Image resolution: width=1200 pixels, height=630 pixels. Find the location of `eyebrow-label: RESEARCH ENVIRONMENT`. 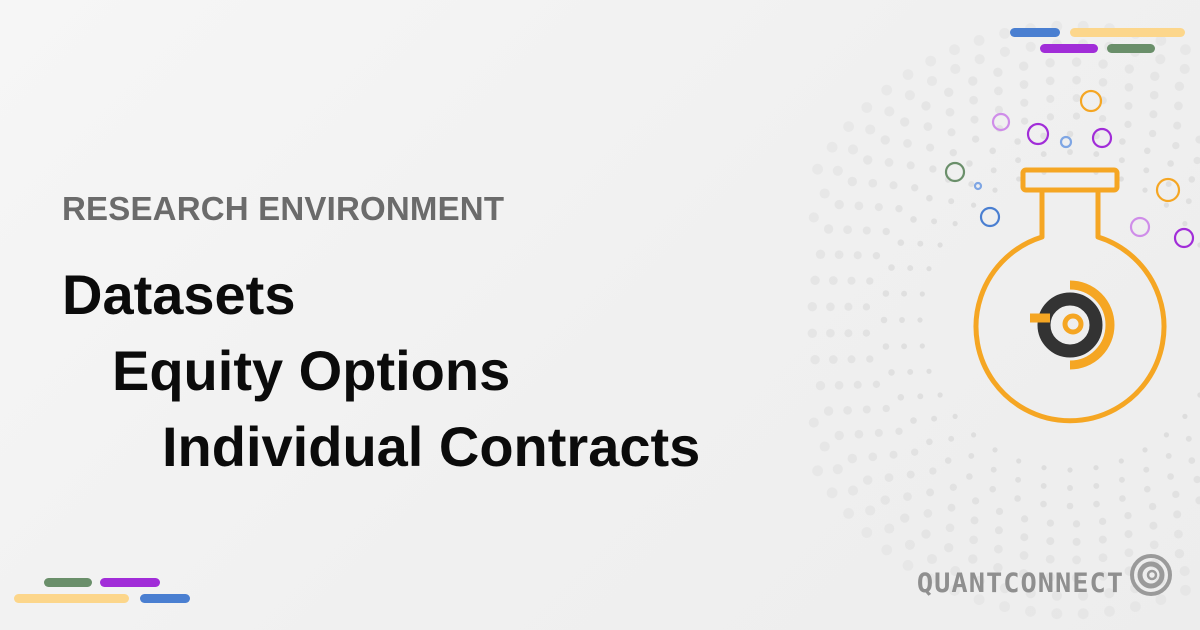

eyebrow-label: RESEARCH ENVIRONMENT is located at coordinates (283, 208).